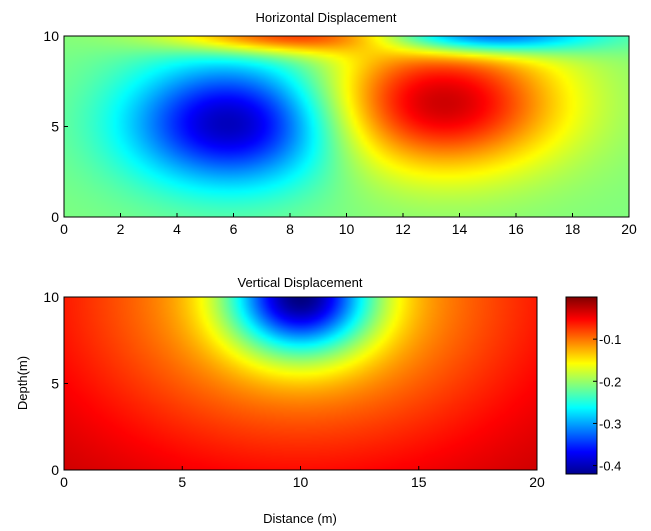  Describe the element at coordinates (300, 518) in the screenshot. I see `chart2-x-axis-label: Distance (m)` at that location.